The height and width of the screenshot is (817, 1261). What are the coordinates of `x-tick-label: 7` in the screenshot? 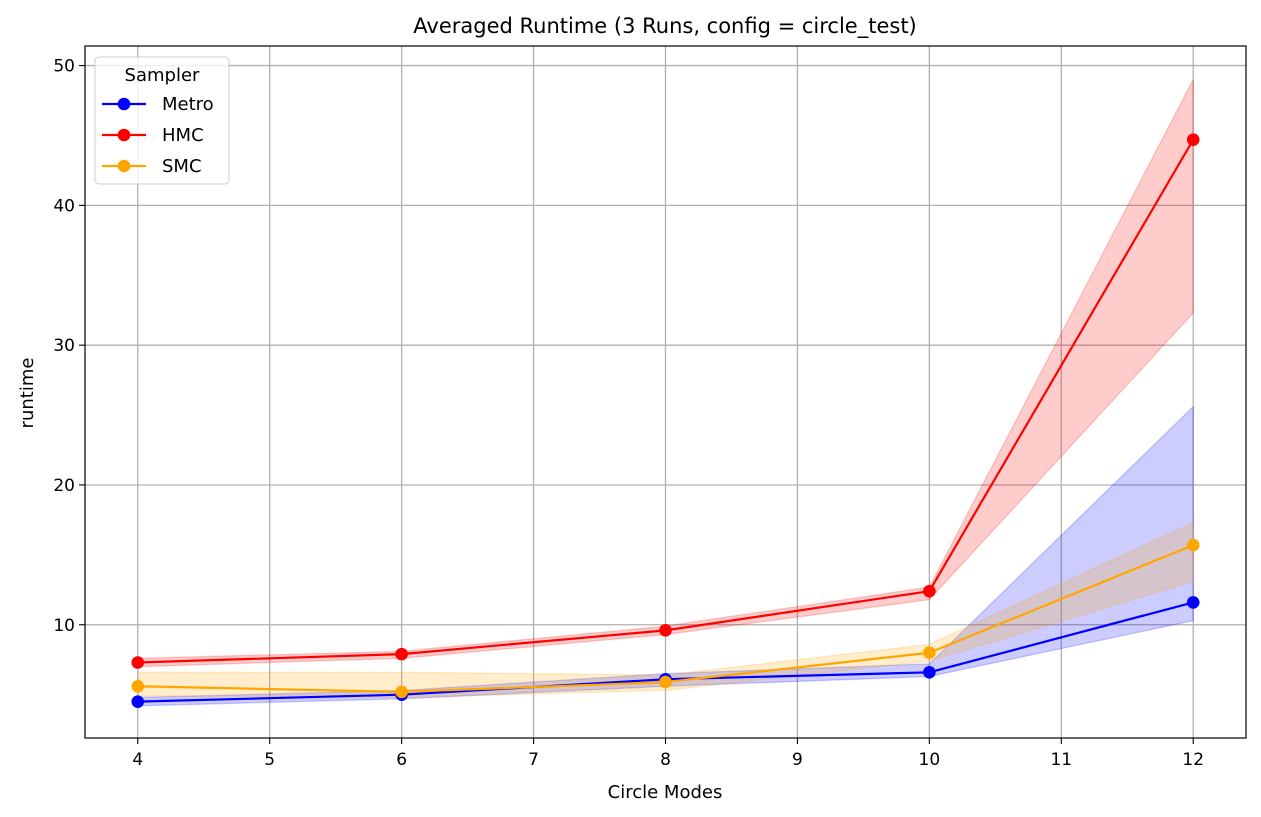 It's located at (533, 760).